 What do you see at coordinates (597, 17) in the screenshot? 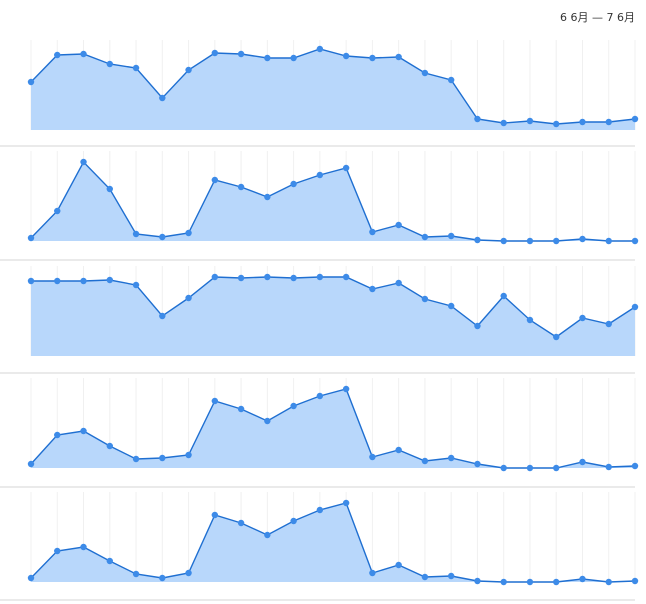
I see `date-range: 6 6月 — 7 6月` at bounding box center [597, 17].